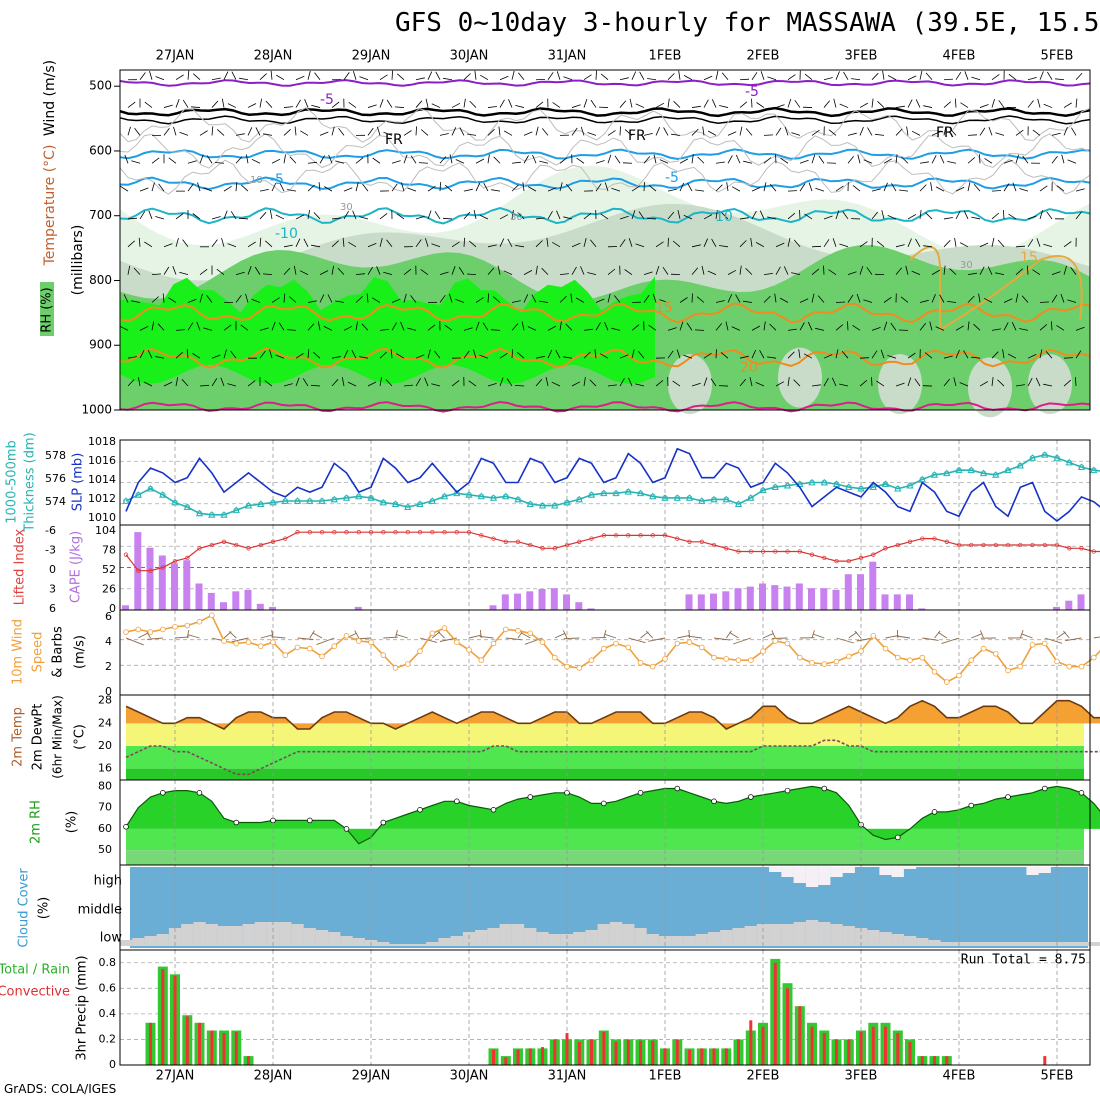 This screenshot has height=1100, width=1100. I want to click on rh-point, so click(971, 805).